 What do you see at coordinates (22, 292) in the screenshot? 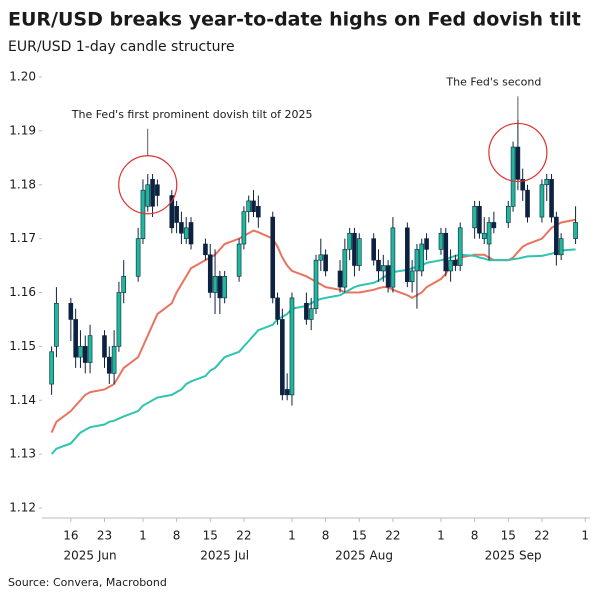
I see `y-tick-label: 1.16` at bounding box center [22, 292].